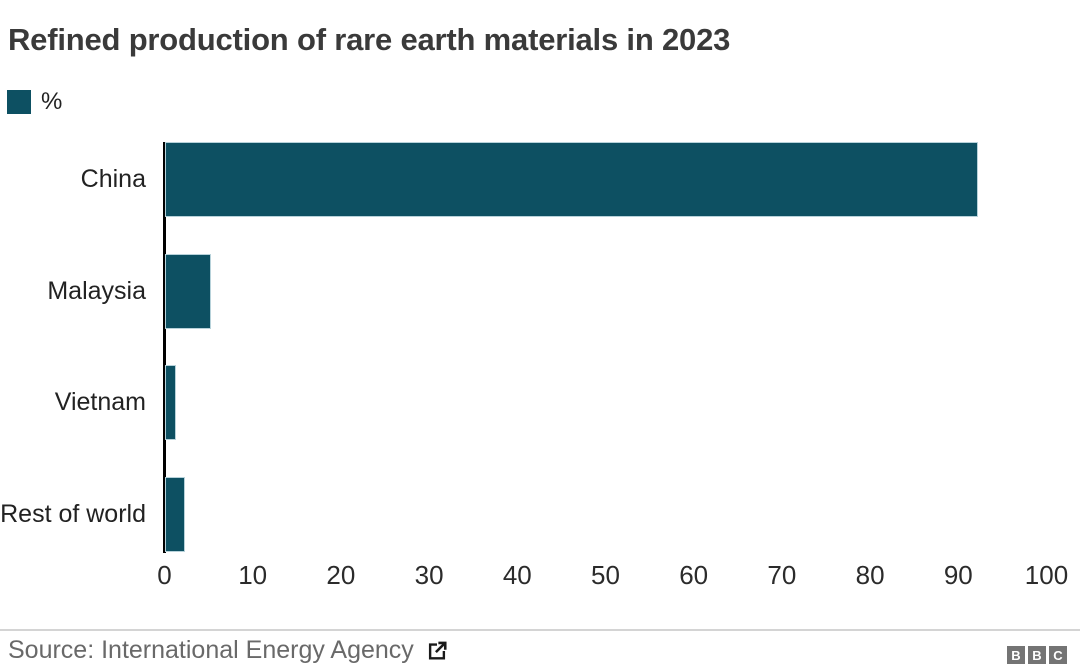 The height and width of the screenshot is (671, 1080). I want to click on category-label: China, so click(113, 179).